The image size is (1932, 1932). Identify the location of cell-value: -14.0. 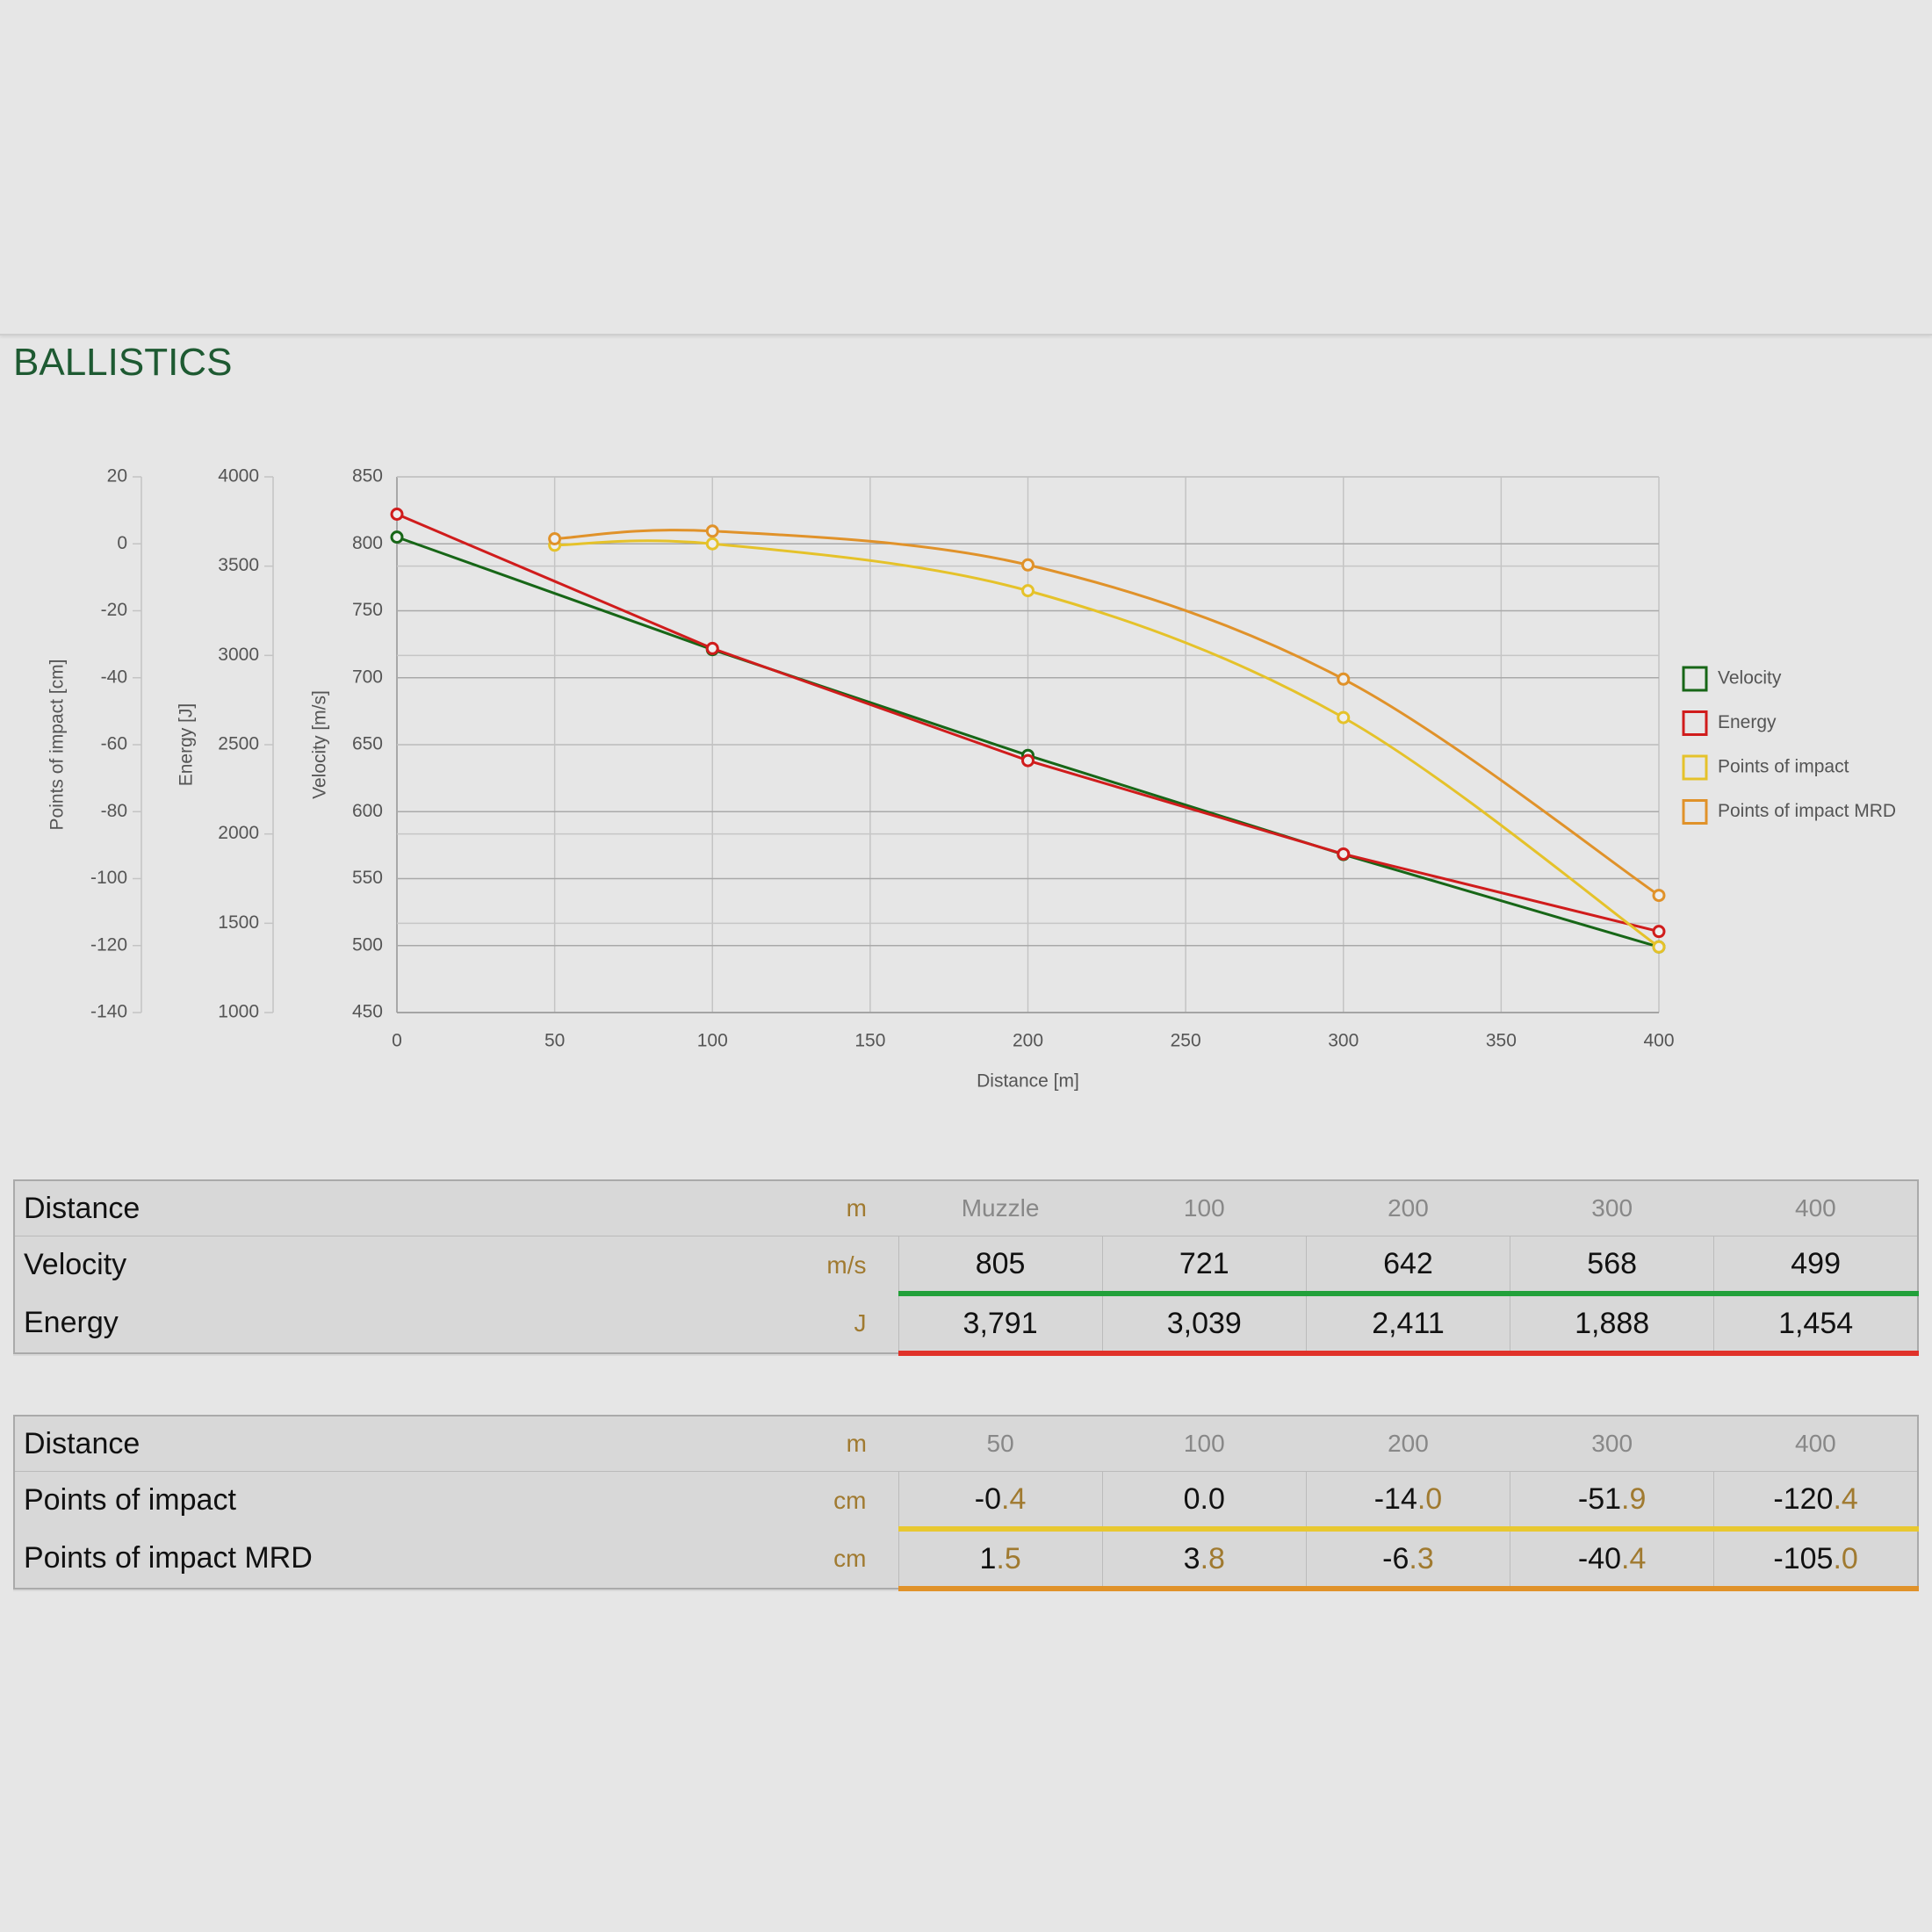
(1408, 1501).